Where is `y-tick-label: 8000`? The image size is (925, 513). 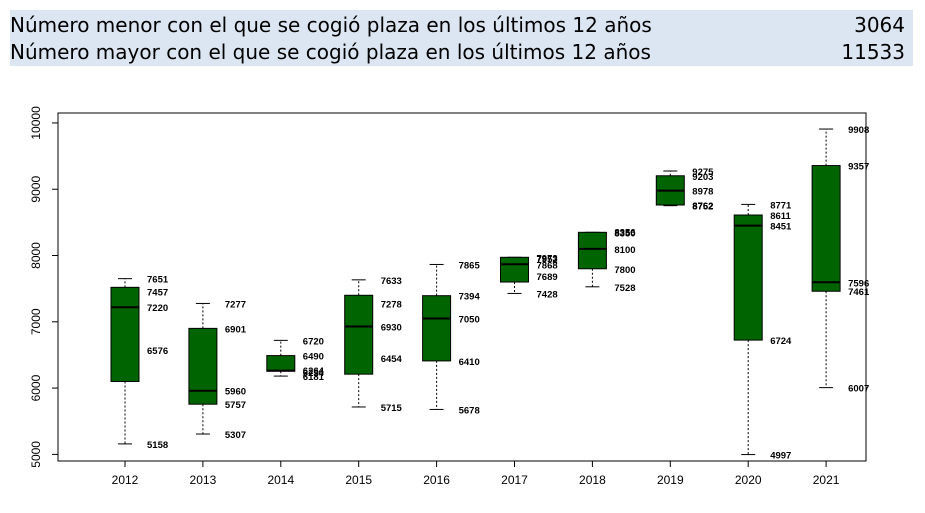
y-tick-label: 8000 is located at coordinates (36, 255).